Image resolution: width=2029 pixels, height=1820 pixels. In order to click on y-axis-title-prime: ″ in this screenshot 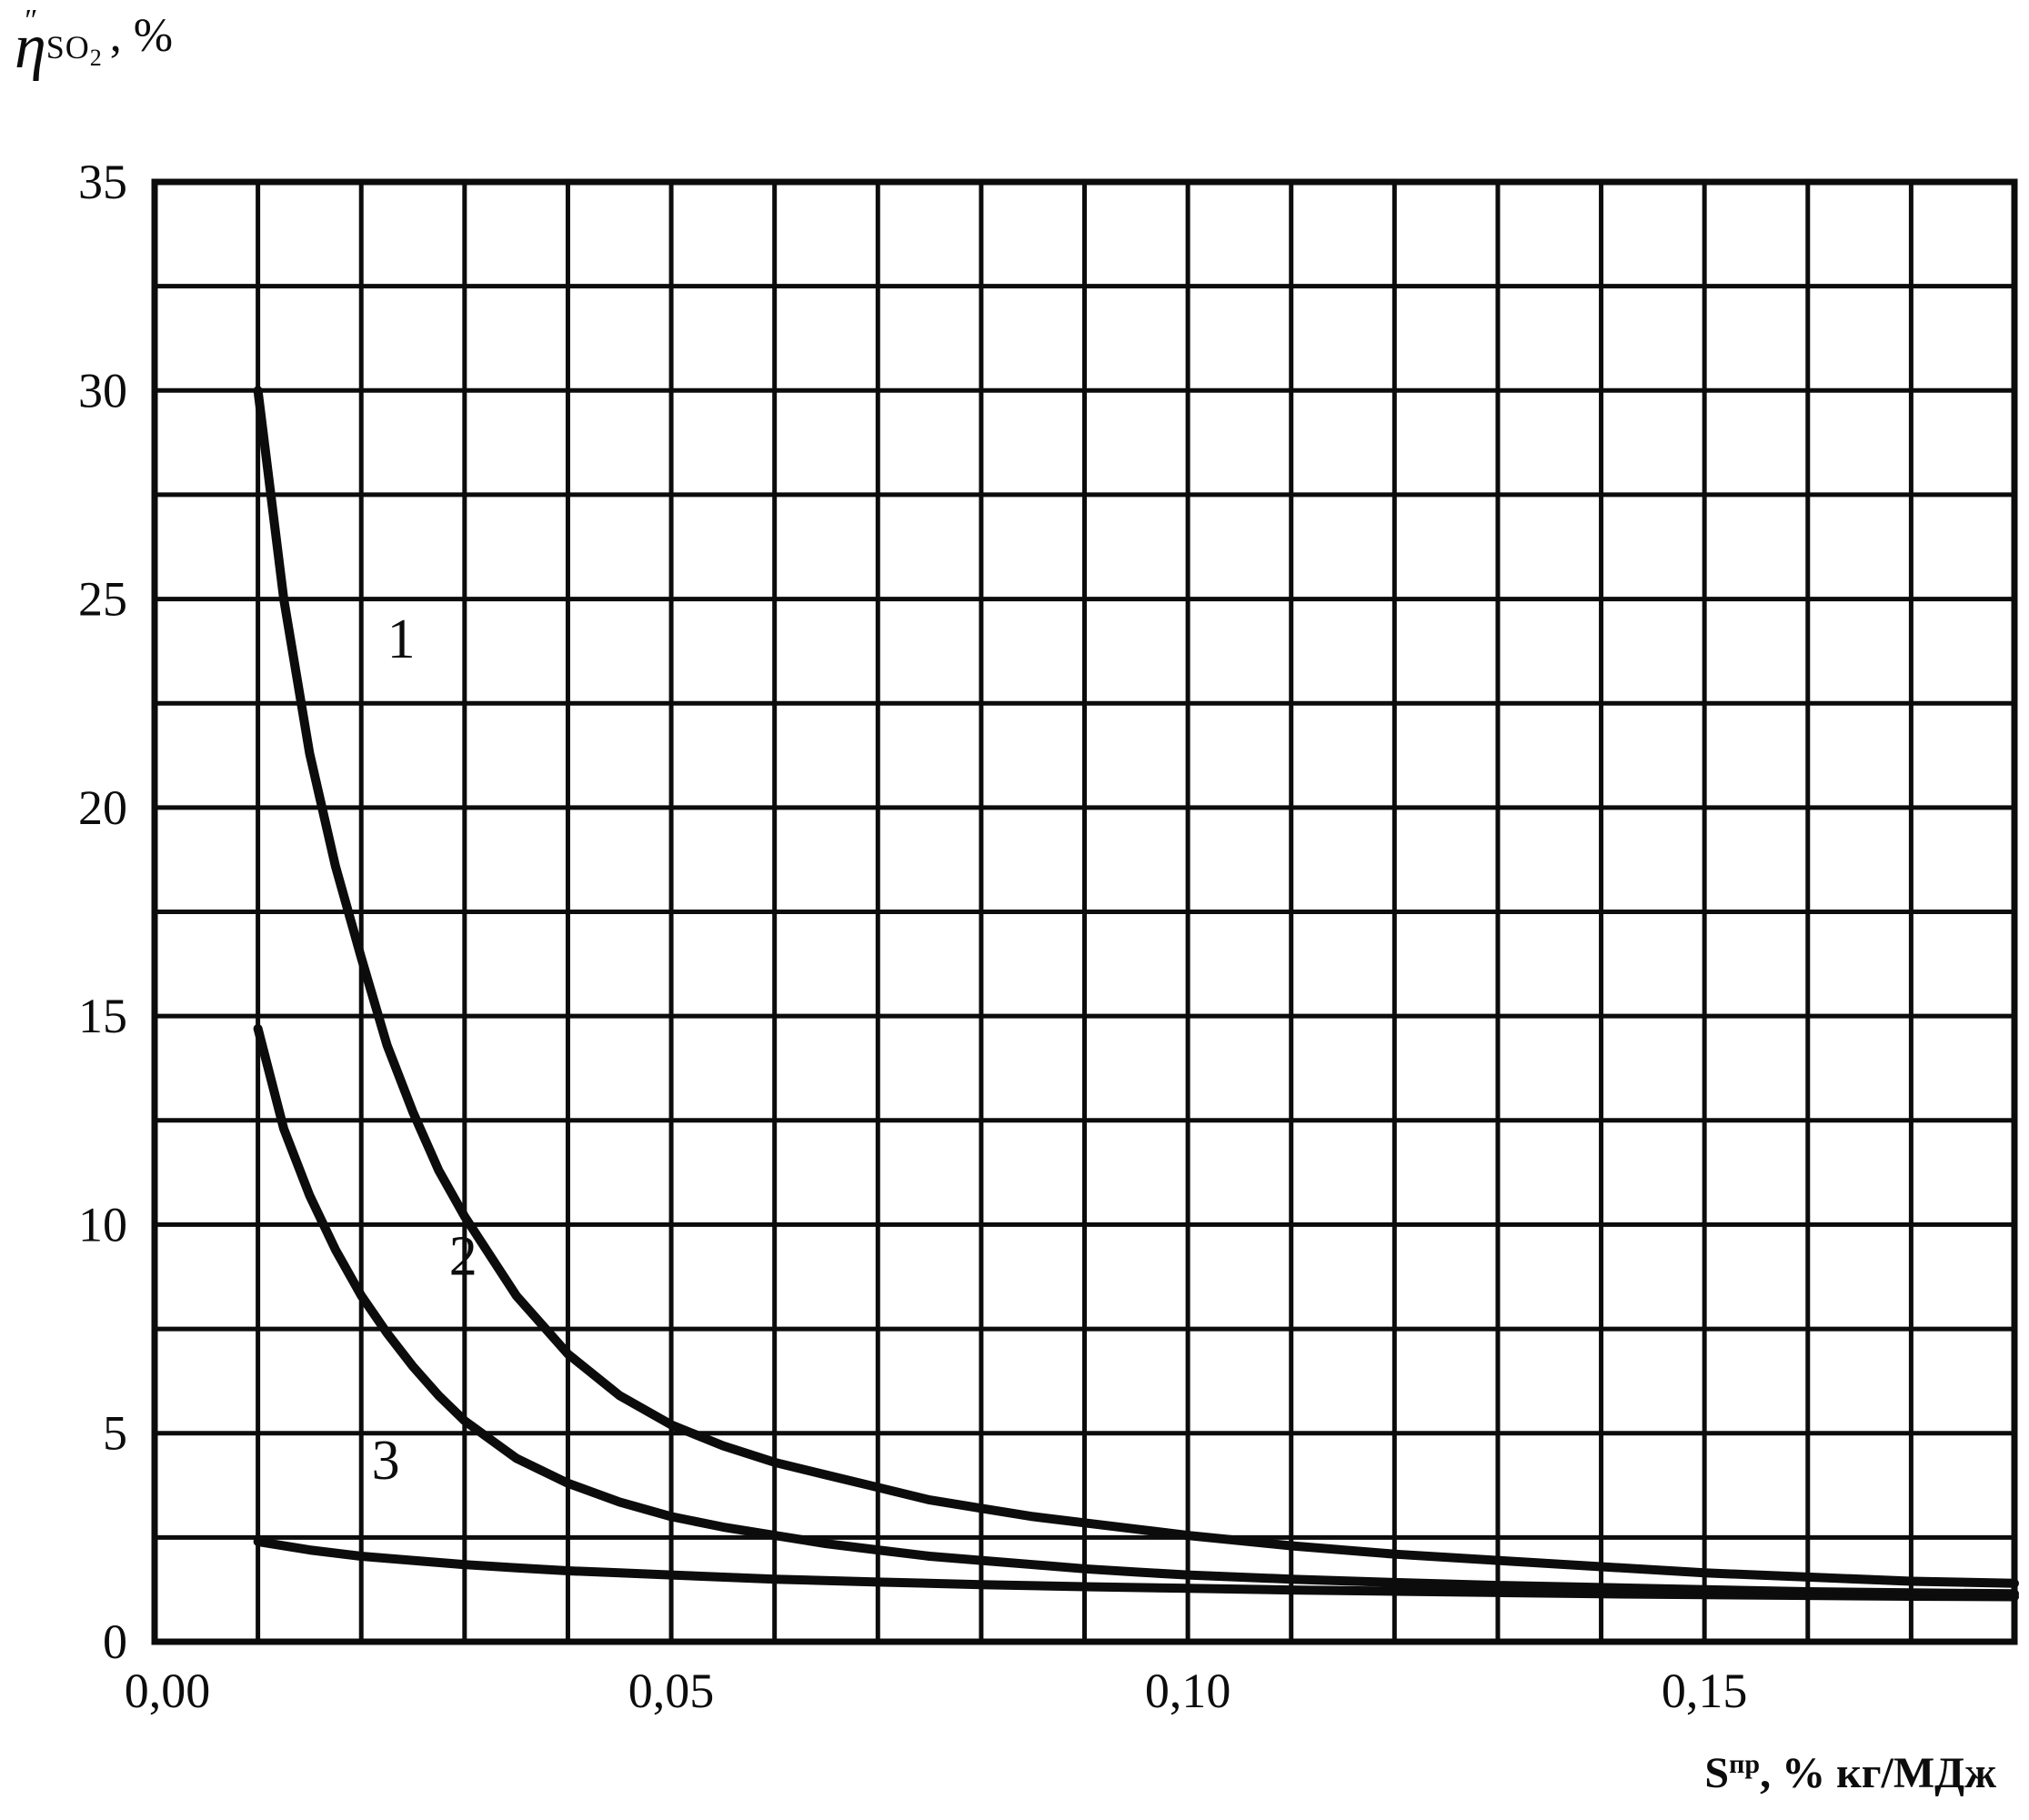, I will do `click(31, 20)`.